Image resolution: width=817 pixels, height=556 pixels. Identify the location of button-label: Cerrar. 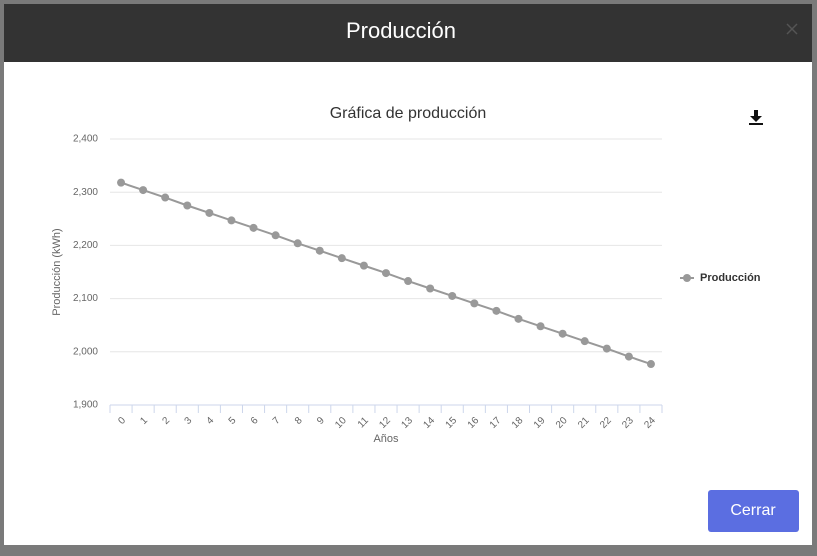
(753, 510).